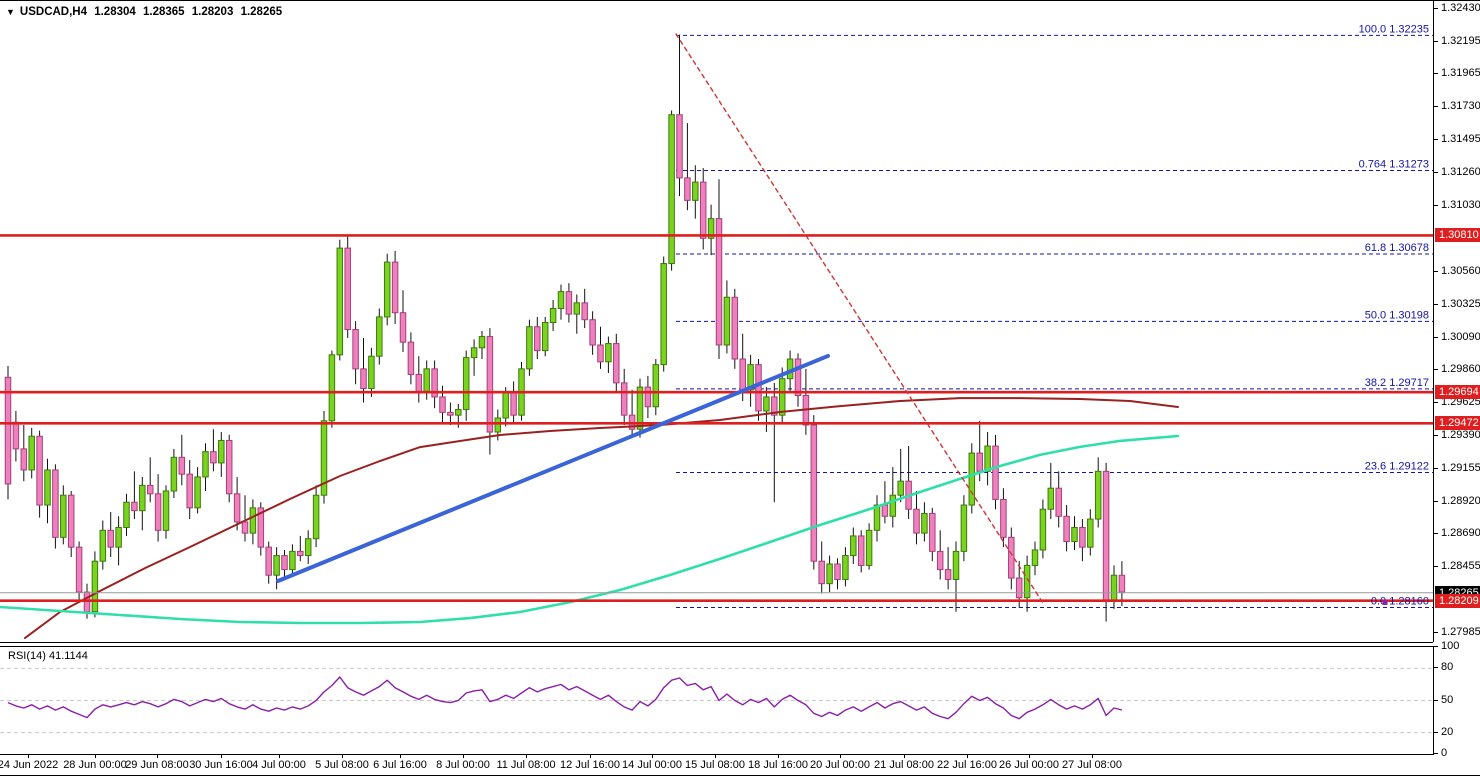 The image size is (1480, 776). What do you see at coordinates (1460, 336) in the screenshot?
I see `price-axis-label: 1.30090` at bounding box center [1460, 336].